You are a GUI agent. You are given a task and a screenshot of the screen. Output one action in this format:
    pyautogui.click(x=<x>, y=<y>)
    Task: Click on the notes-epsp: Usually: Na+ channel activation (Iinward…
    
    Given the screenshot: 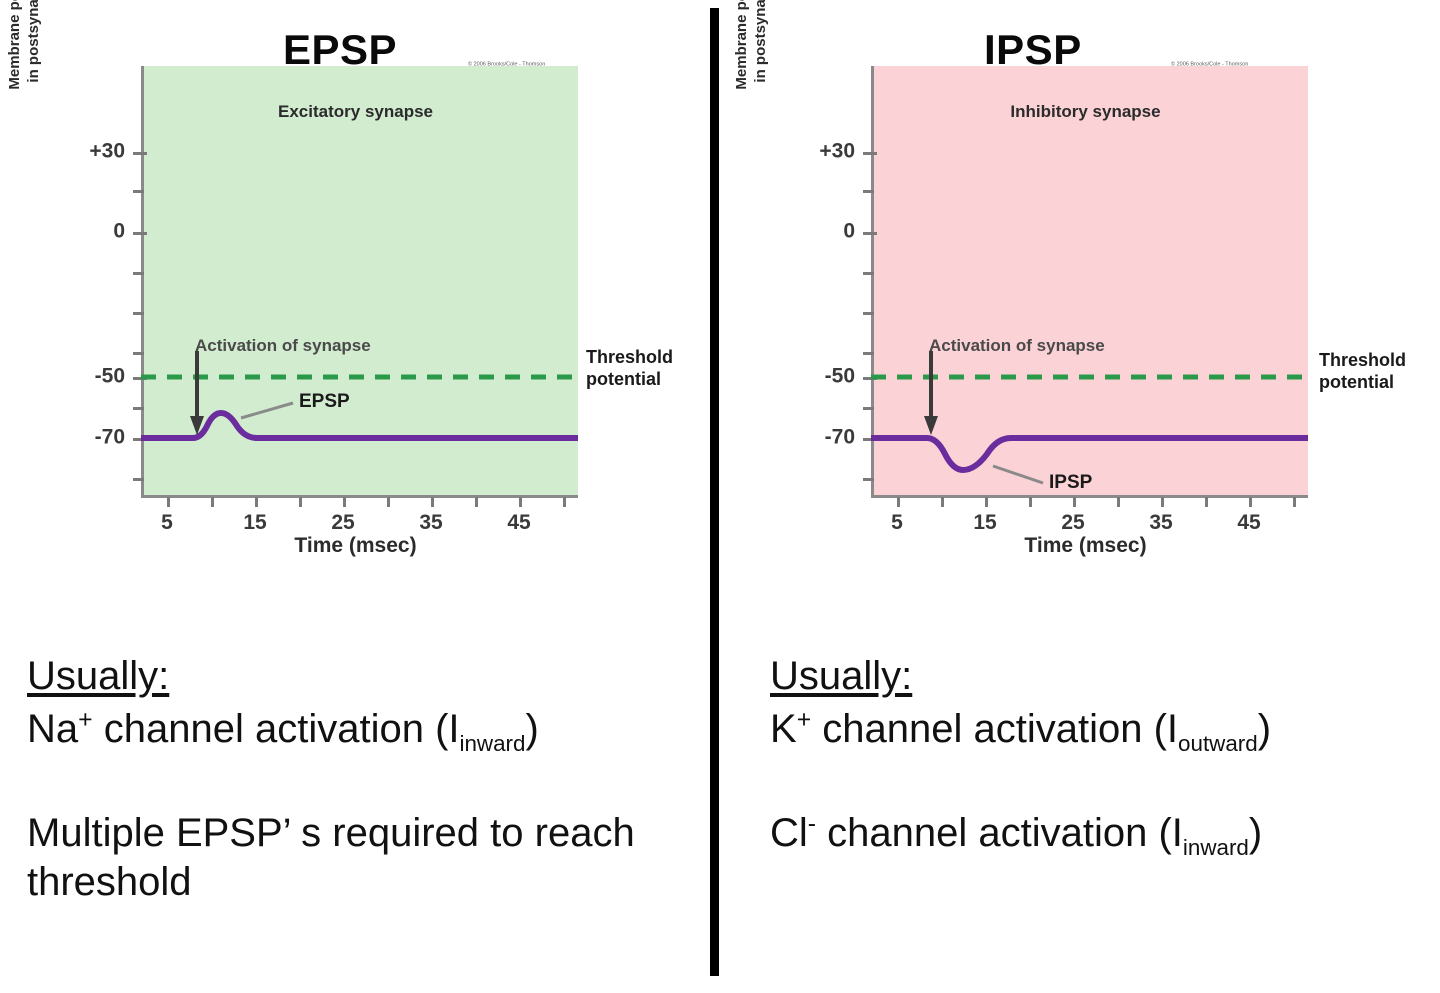 What is the action you would take?
    pyautogui.click(x=357, y=779)
    